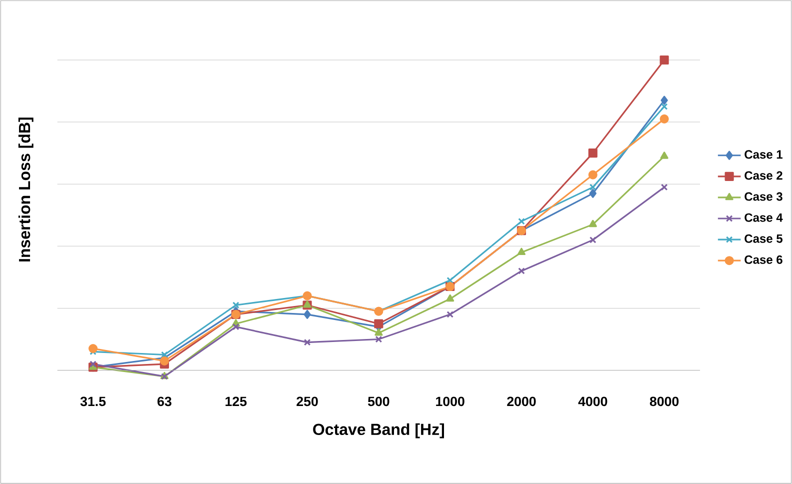 The width and height of the screenshot is (792, 484). I want to click on x-tick-label: 2000, so click(521, 401).